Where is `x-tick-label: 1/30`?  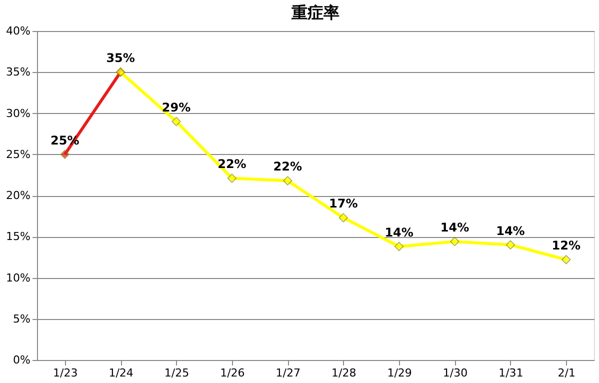 x-tick-label: 1/30 is located at coordinates (455, 373).